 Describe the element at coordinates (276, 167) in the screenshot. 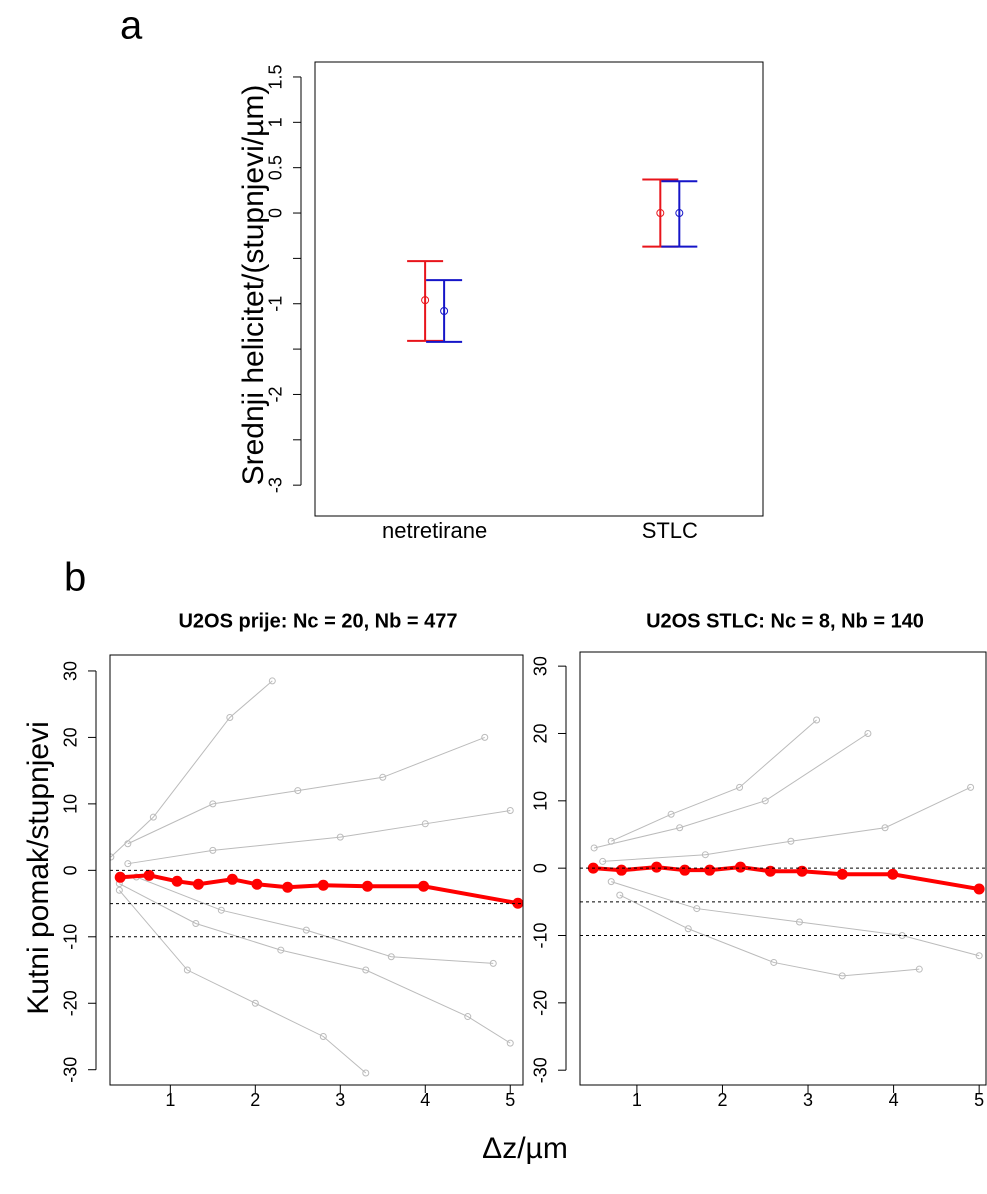

I see `y-tick-label: 0.5` at that location.